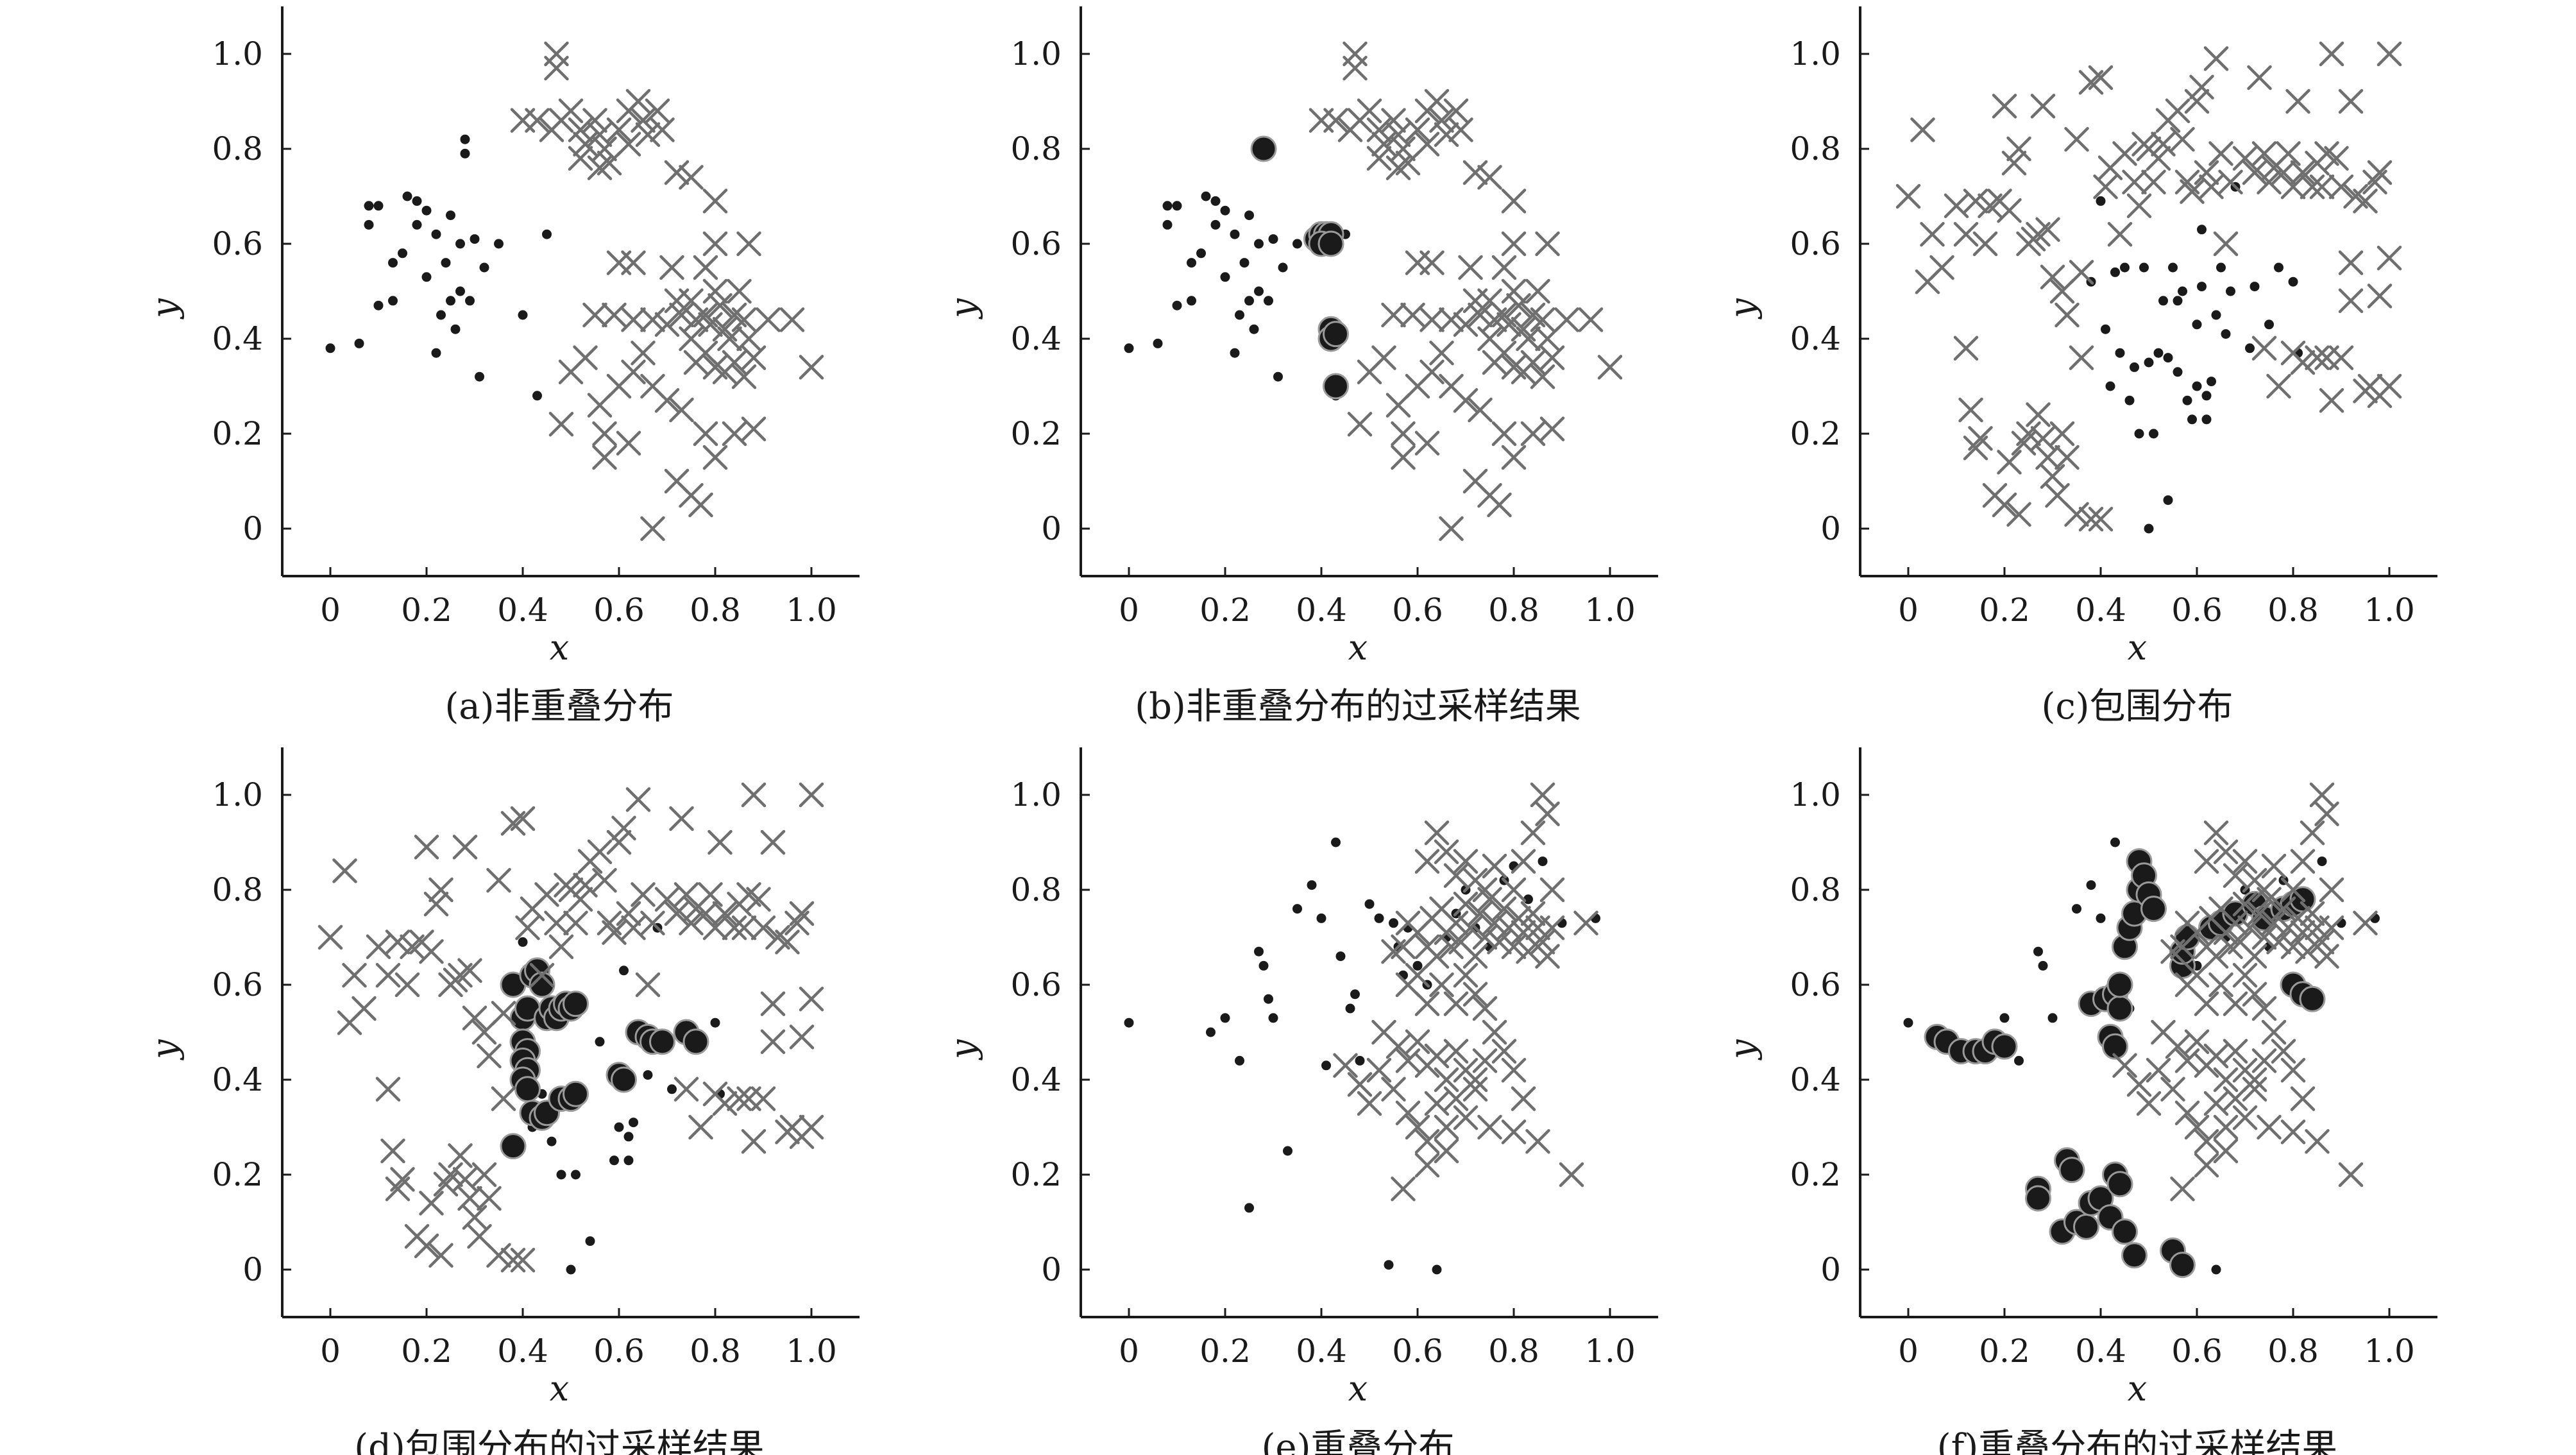  Describe the element at coordinates (1331, 243) in the screenshot. I see `chart-b-synthetic-point` at that location.